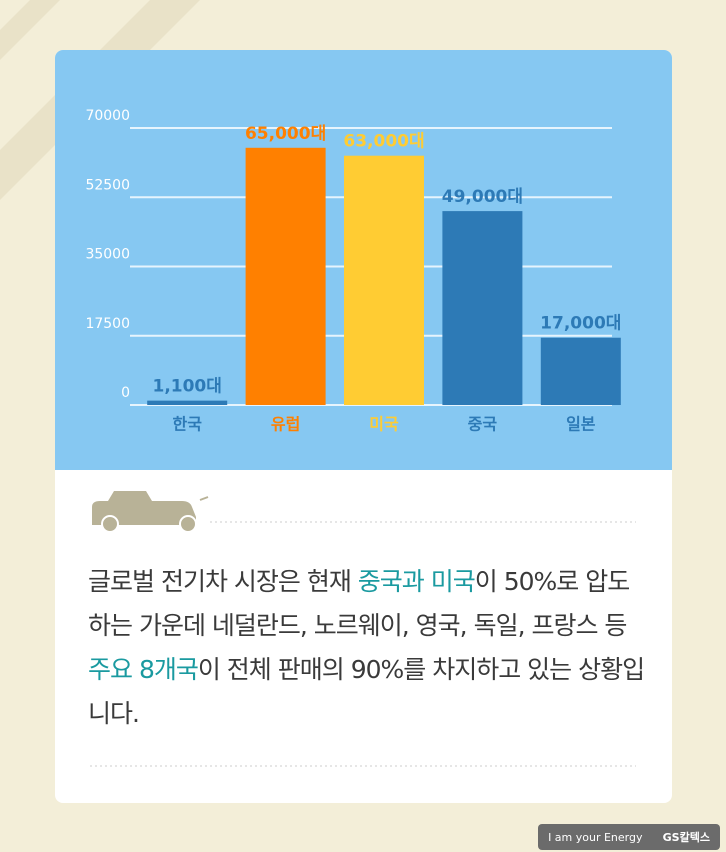  Describe the element at coordinates (595, 837) in the screenshot. I see `slogan: I am your Energy` at that location.